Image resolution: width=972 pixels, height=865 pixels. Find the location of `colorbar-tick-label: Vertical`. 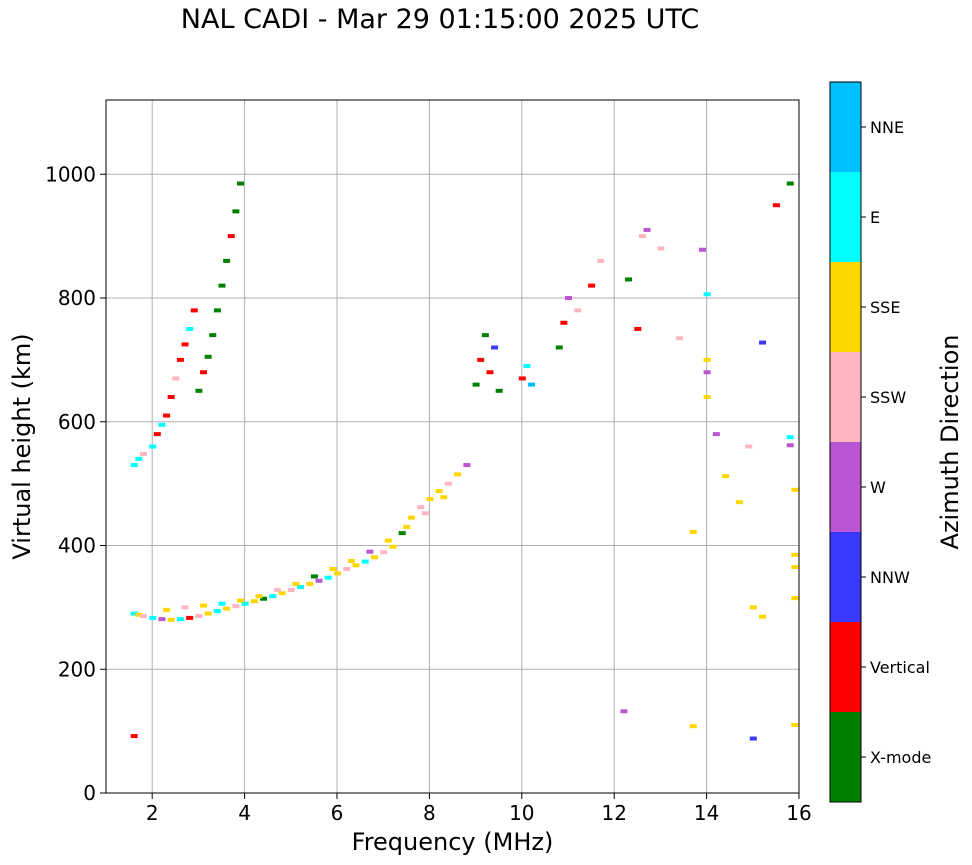

colorbar-tick-label: Vertical is located at coordinates (900, 667).